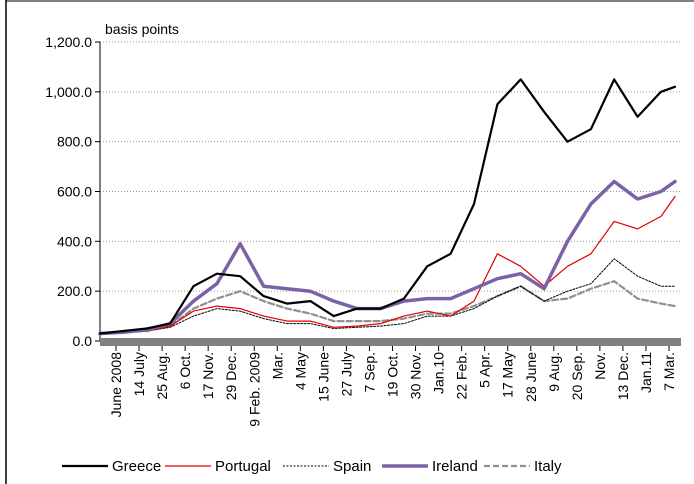 The image size is (694, 484). I want to click on x-tick-label: 13 Dec., so click(623, 376).